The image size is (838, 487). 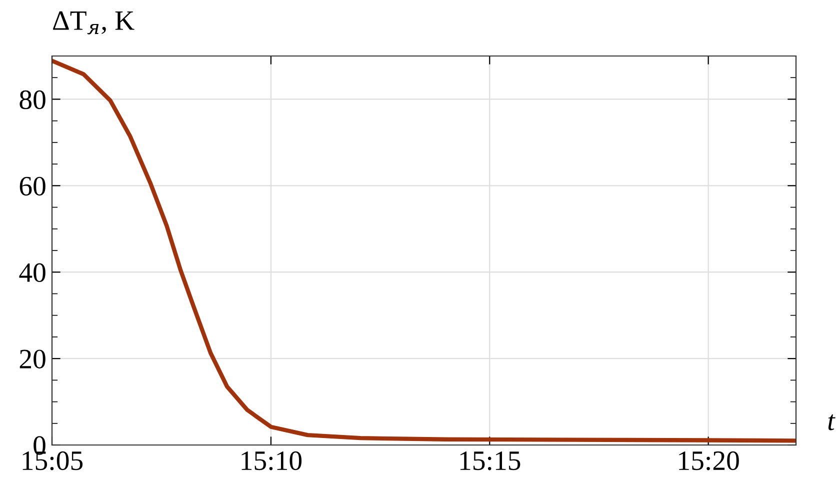 I want to click on x-tick-label: 15:20, so click(x=709, y=460).